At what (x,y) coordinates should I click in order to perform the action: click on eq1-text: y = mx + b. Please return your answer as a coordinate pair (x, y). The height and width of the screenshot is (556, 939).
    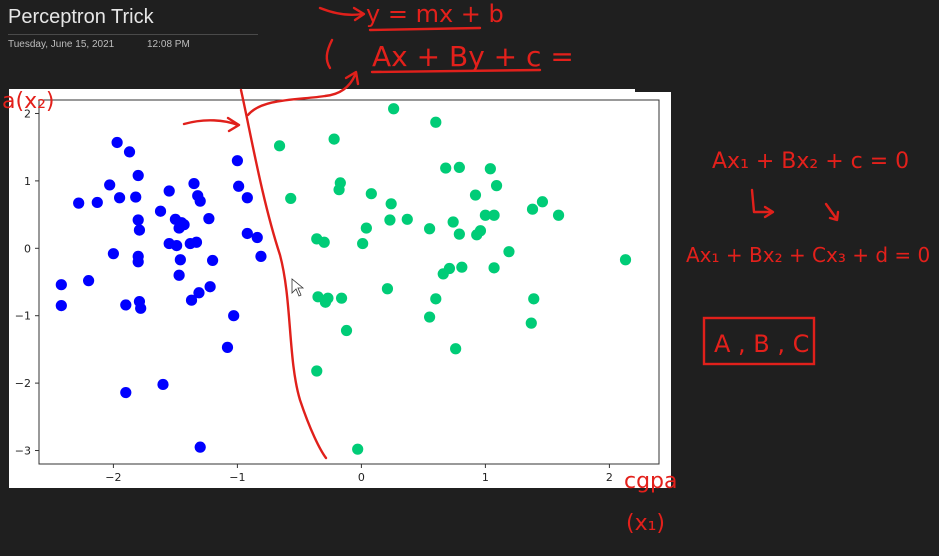
    Looking at the image, I should click on (435, 14).